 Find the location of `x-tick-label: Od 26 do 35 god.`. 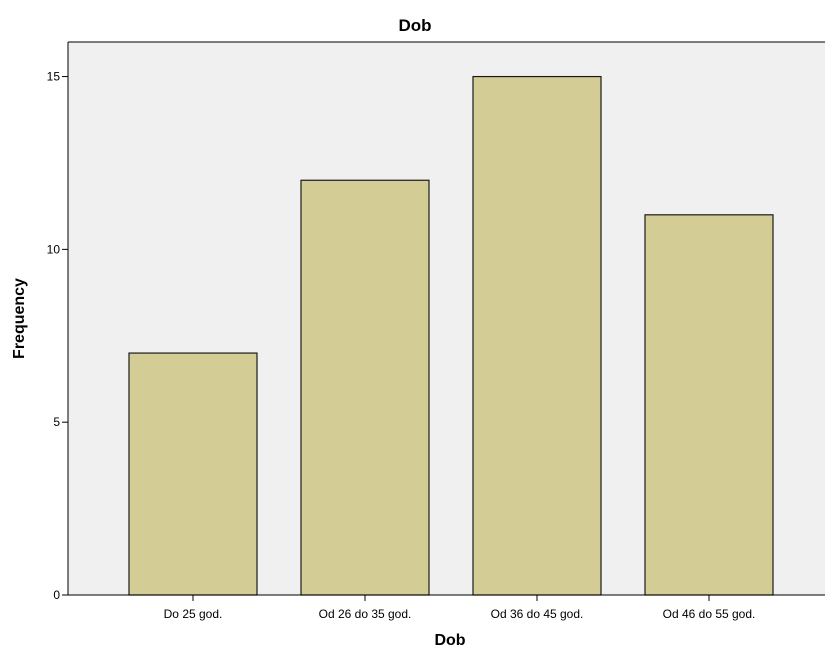

x-tick-label: Od 26 do 35 god. is located at coordinates (365, 614).